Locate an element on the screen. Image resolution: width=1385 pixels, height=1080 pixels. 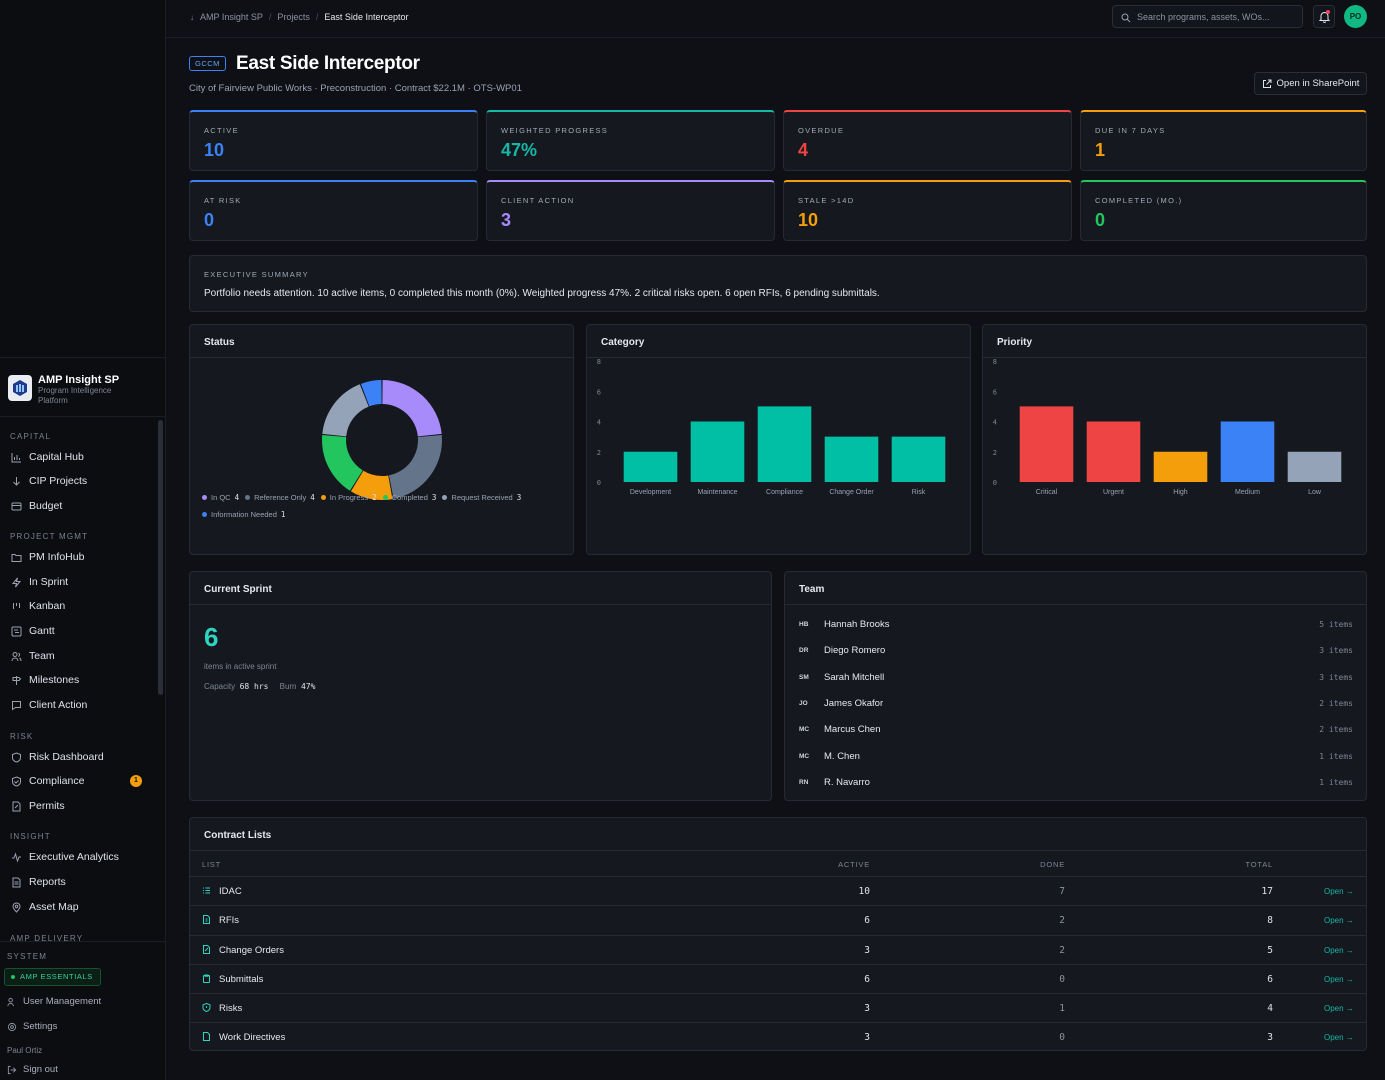
row-total: 17 is located at coordinates (1267, 891).